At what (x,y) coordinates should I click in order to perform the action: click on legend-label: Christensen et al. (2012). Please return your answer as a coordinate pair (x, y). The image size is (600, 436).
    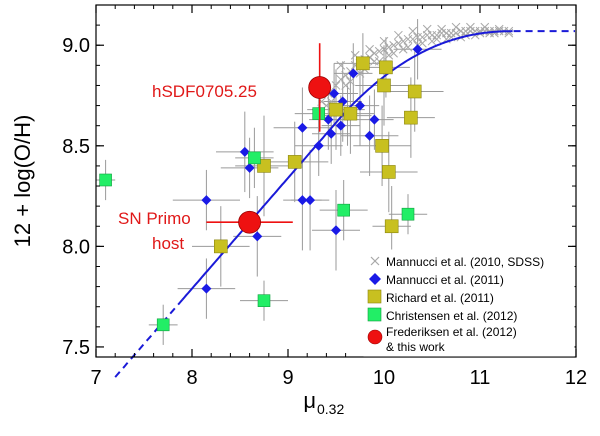
    Looking at the image, I should click on (451, 316).